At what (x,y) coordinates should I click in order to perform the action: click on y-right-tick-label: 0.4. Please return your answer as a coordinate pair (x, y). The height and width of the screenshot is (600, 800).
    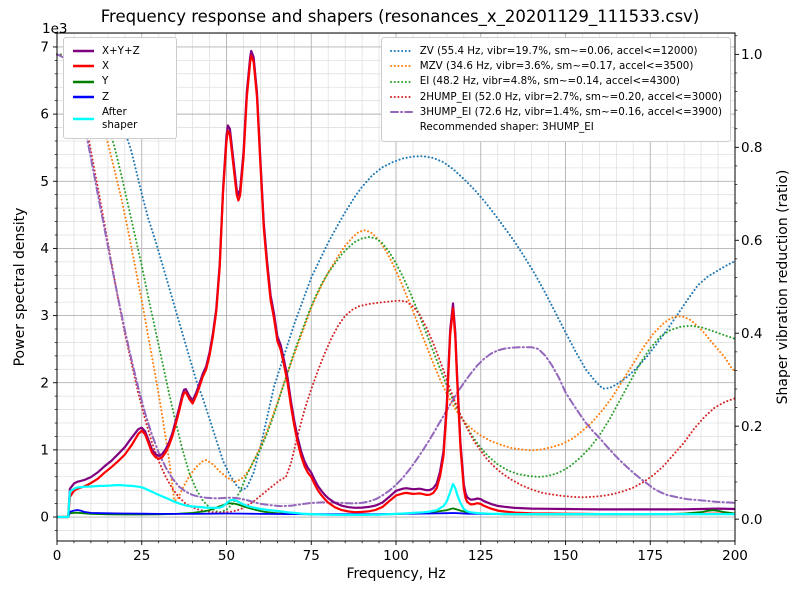
    Looking at the image, I should click on (751, 334).